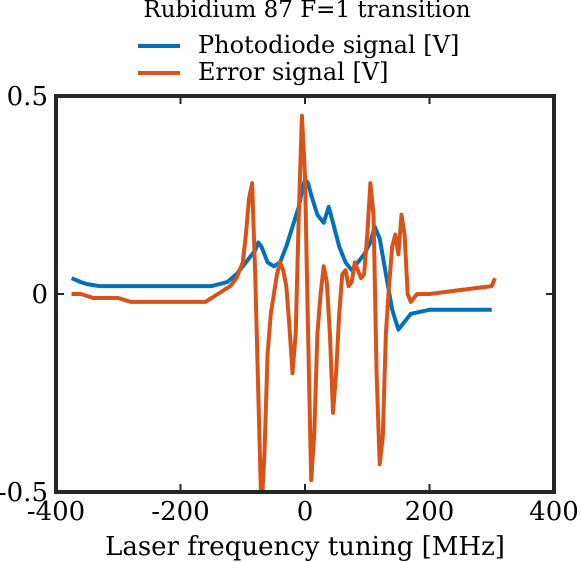 This screenshot has width=581, height=562. I want to click on y-tick-label: 0, so click(39, 295).